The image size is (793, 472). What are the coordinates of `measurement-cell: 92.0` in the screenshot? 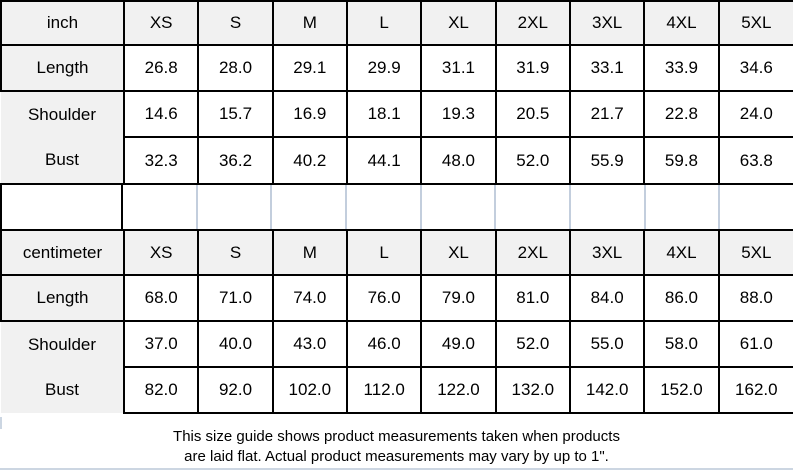 It's located at (235, 390).